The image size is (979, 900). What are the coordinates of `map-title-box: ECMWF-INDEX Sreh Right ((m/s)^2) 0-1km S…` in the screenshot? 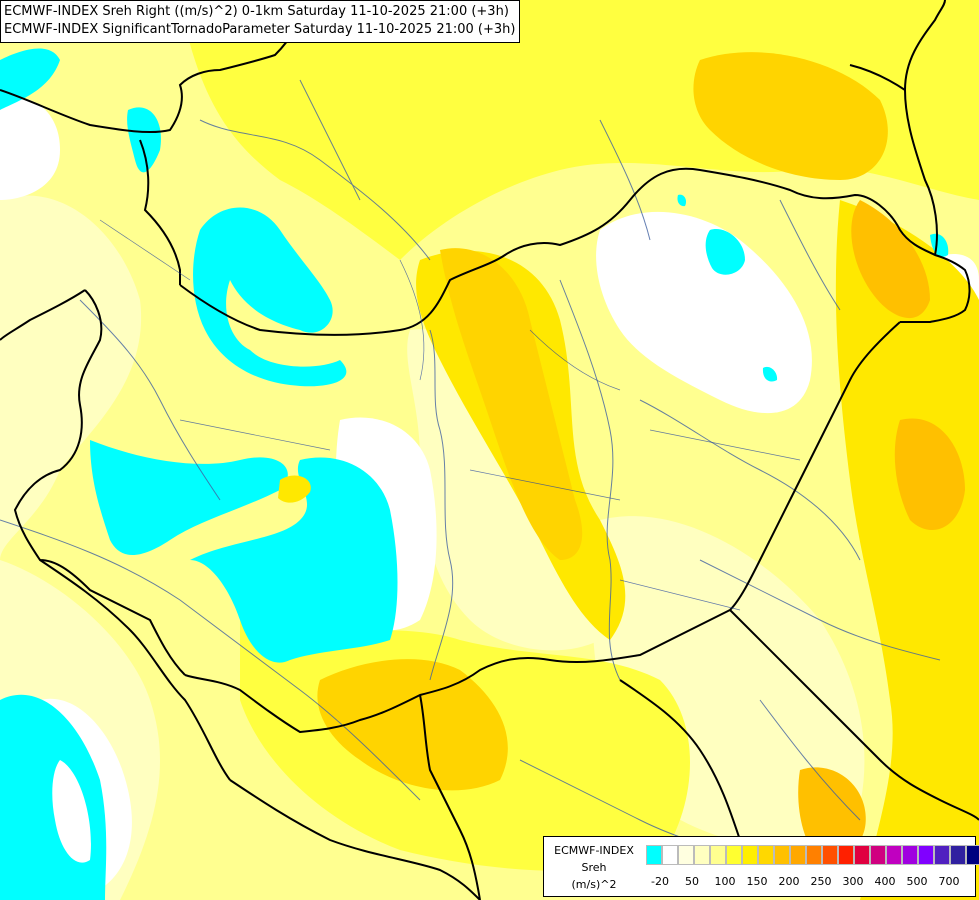 It's located at (260, 21).